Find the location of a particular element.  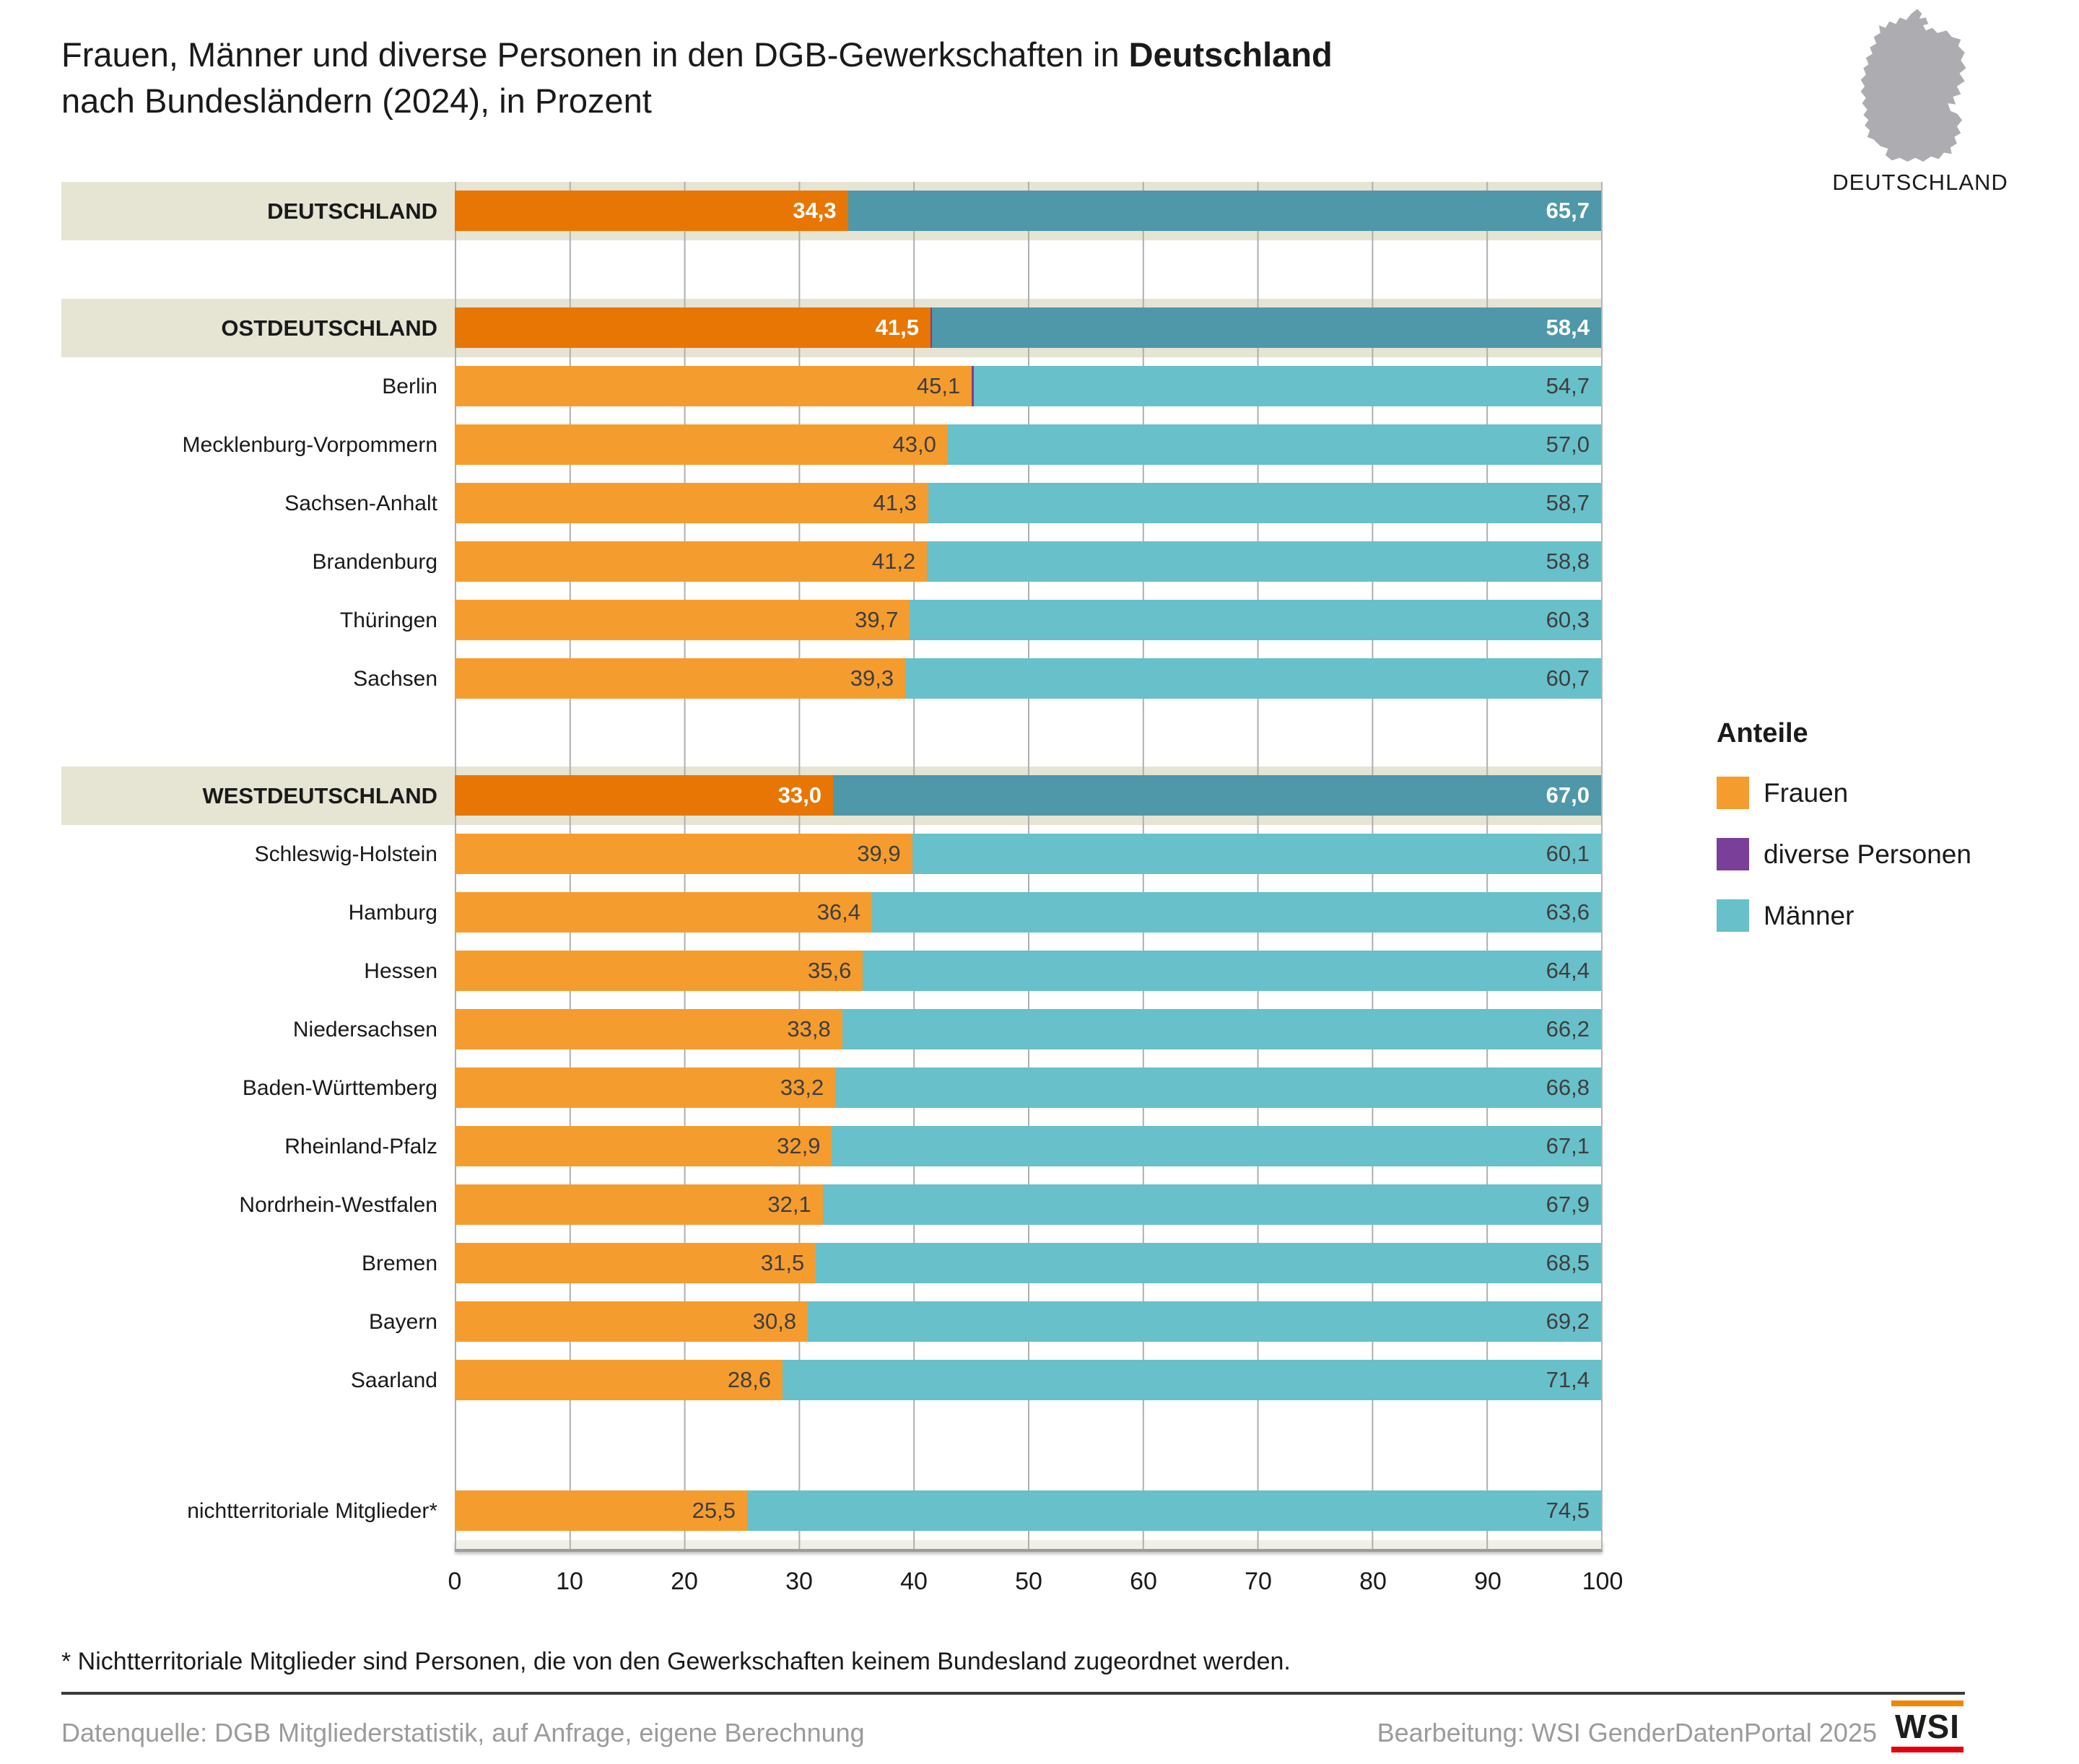

bar-segment-frauen: 35,6 is located at coordinates (659, 971).